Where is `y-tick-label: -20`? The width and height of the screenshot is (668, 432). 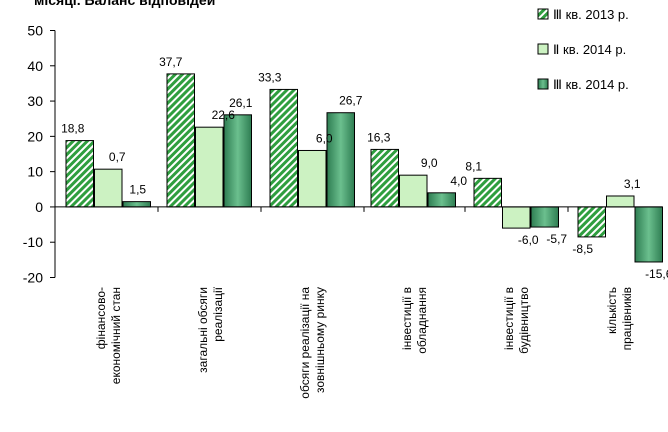
y-tick-label: -20 is located at coordinates (33, 278).